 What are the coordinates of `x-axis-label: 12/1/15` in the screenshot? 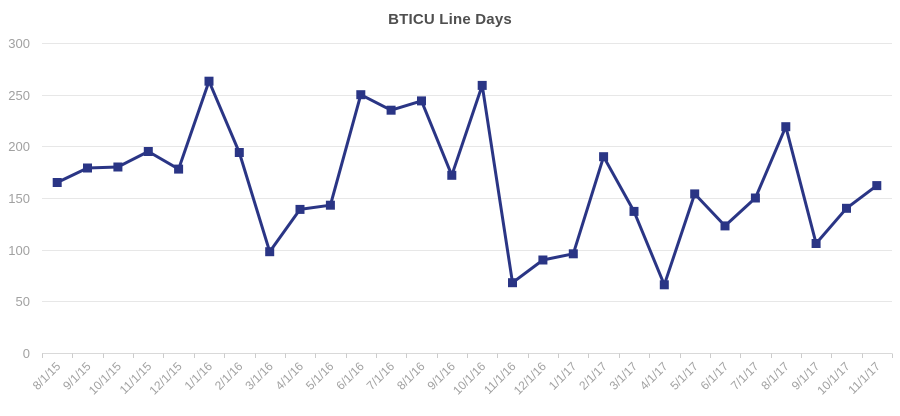 It's located at (166, 378).